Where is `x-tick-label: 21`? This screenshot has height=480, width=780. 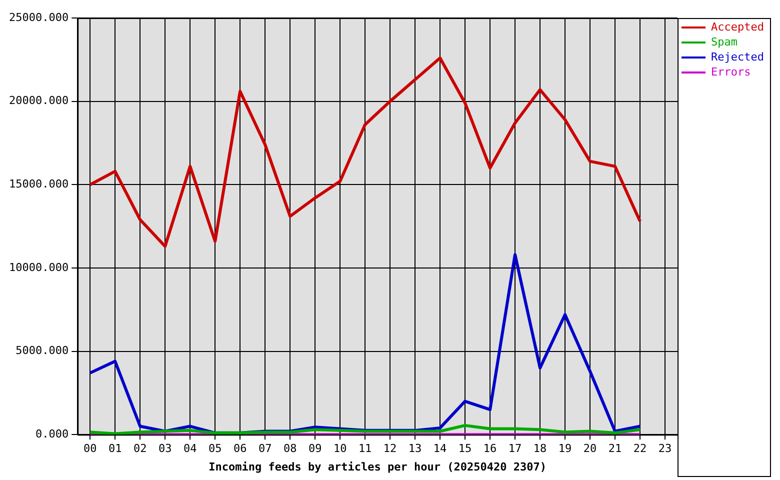 x-tick-label: 21 is located at coordinates (615, 449).